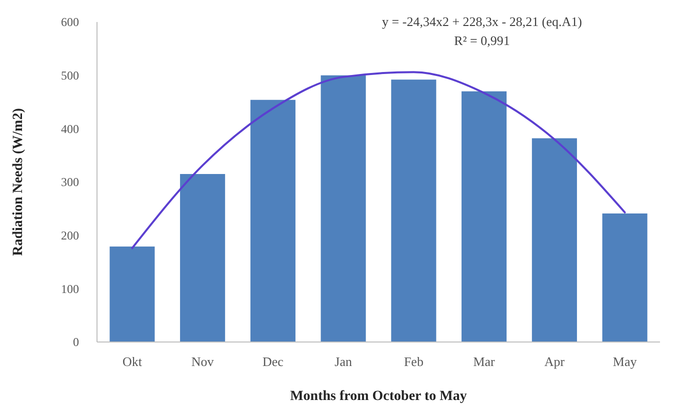 Image resolution: width=674 pixels, height=410 pixels. What do you see at coordinates (18, 182) in the screenshot?
I see `y-axis-title: Radiation Needs (W/m2)` at bounding box center [18, 182].